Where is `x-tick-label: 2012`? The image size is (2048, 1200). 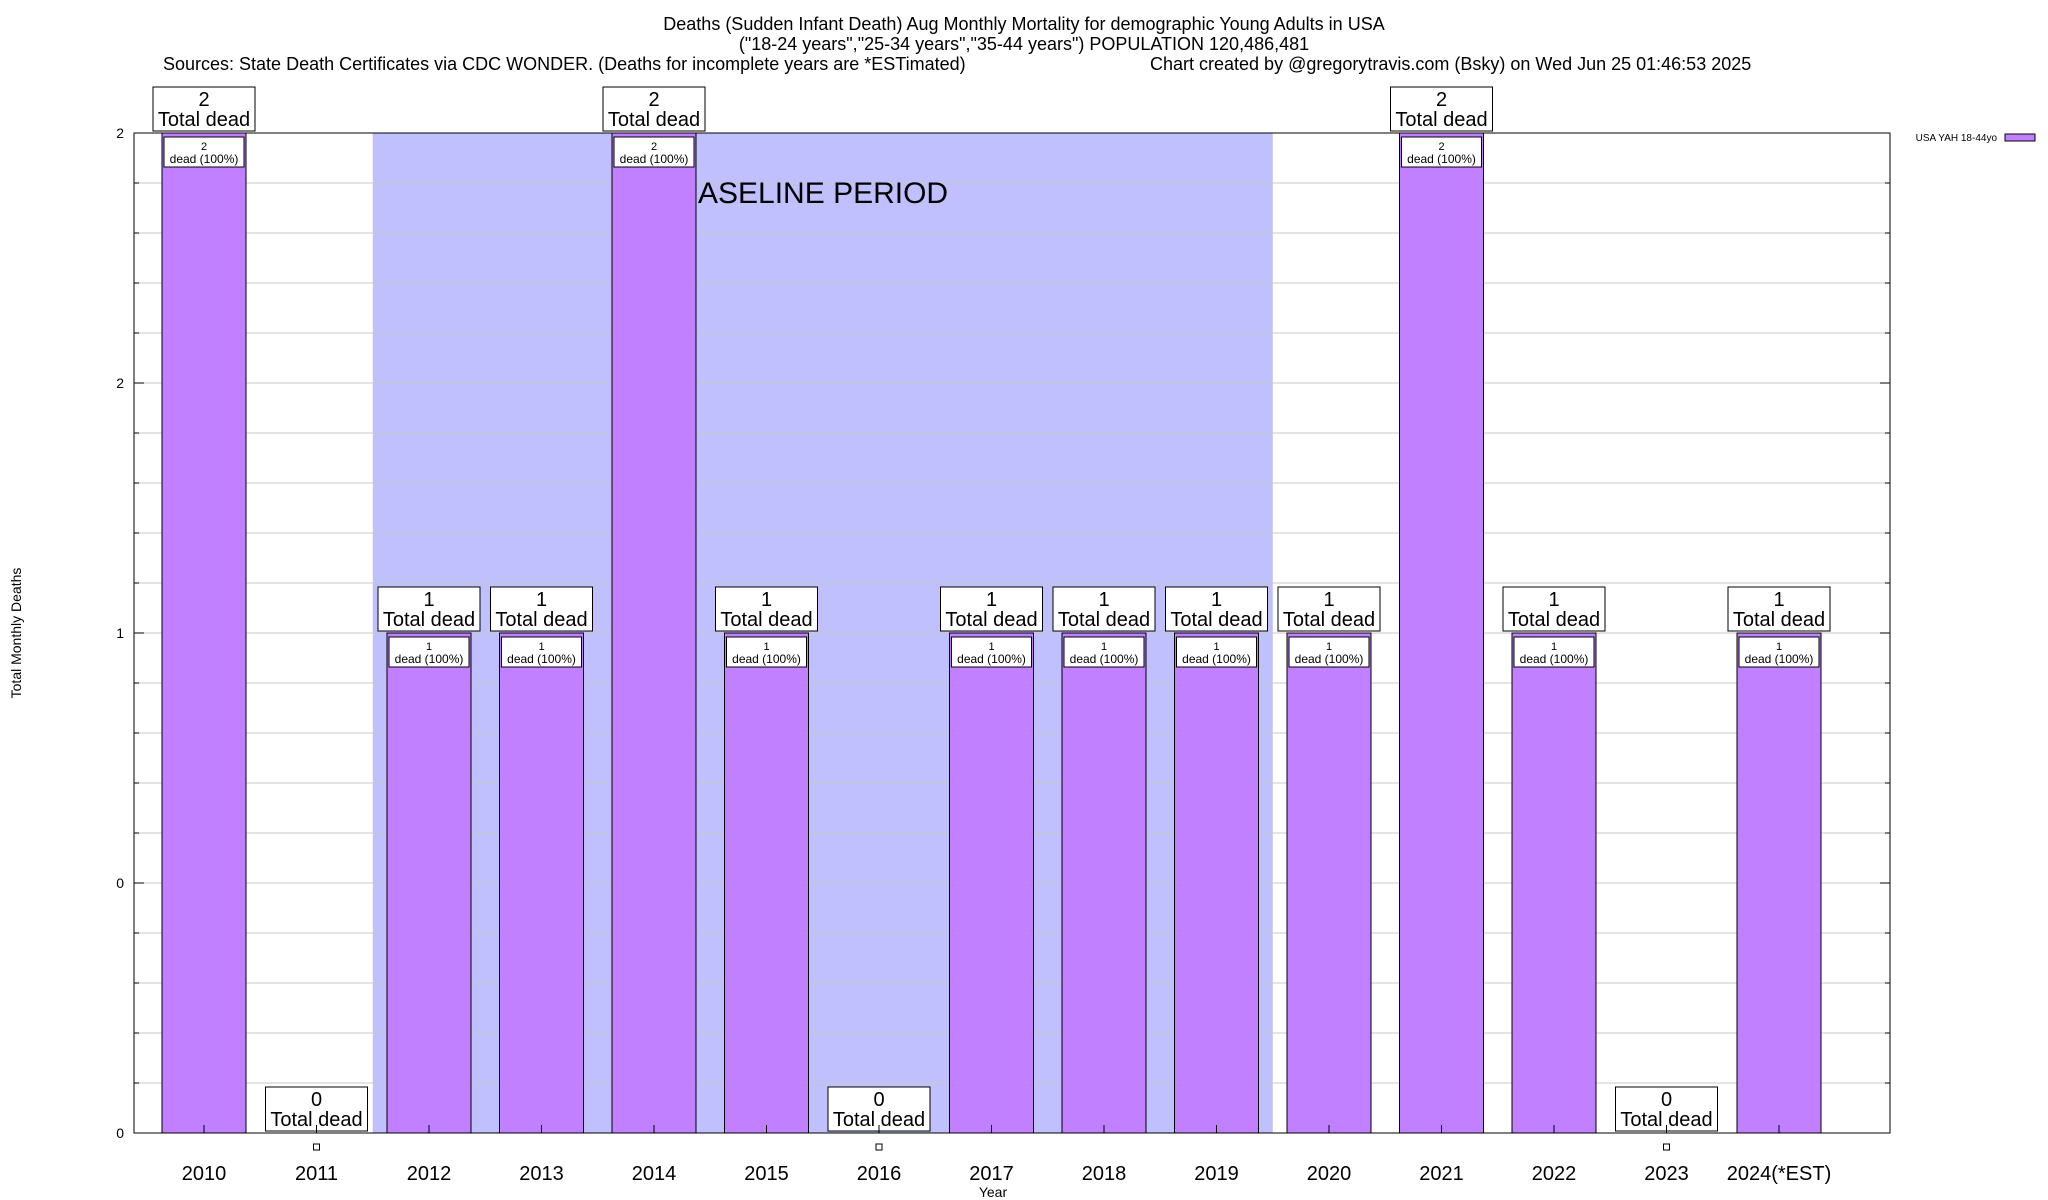
x-tick-label: 2012 is located at coordinates (429, 1174).